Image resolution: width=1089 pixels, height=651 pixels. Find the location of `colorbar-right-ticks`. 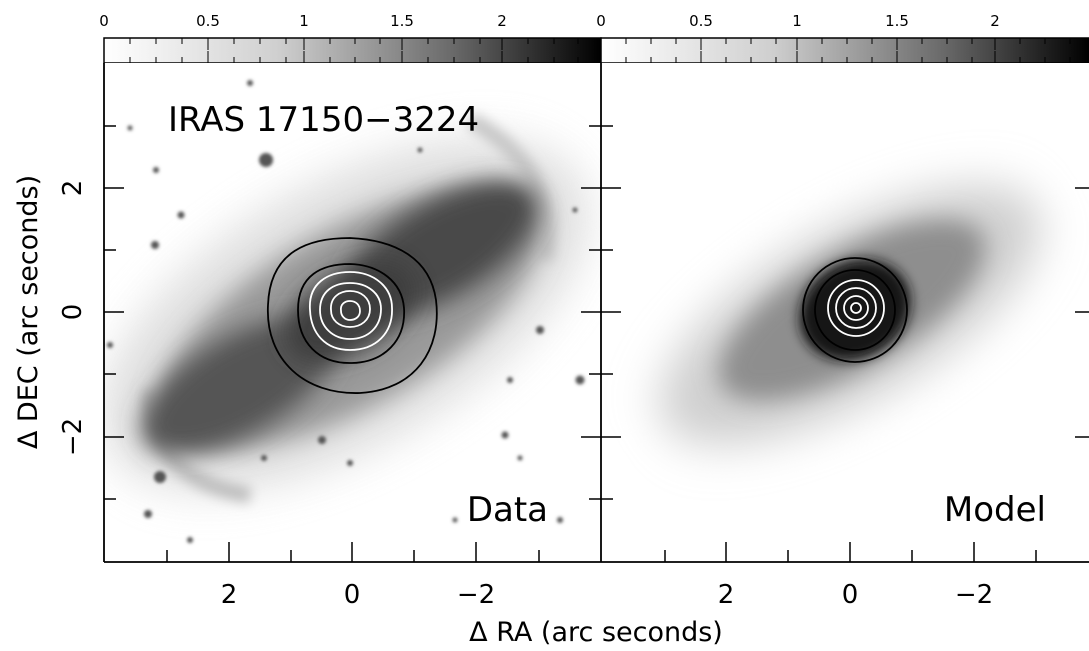

colorbar-right-ticks is located at coordinates (835, 50).